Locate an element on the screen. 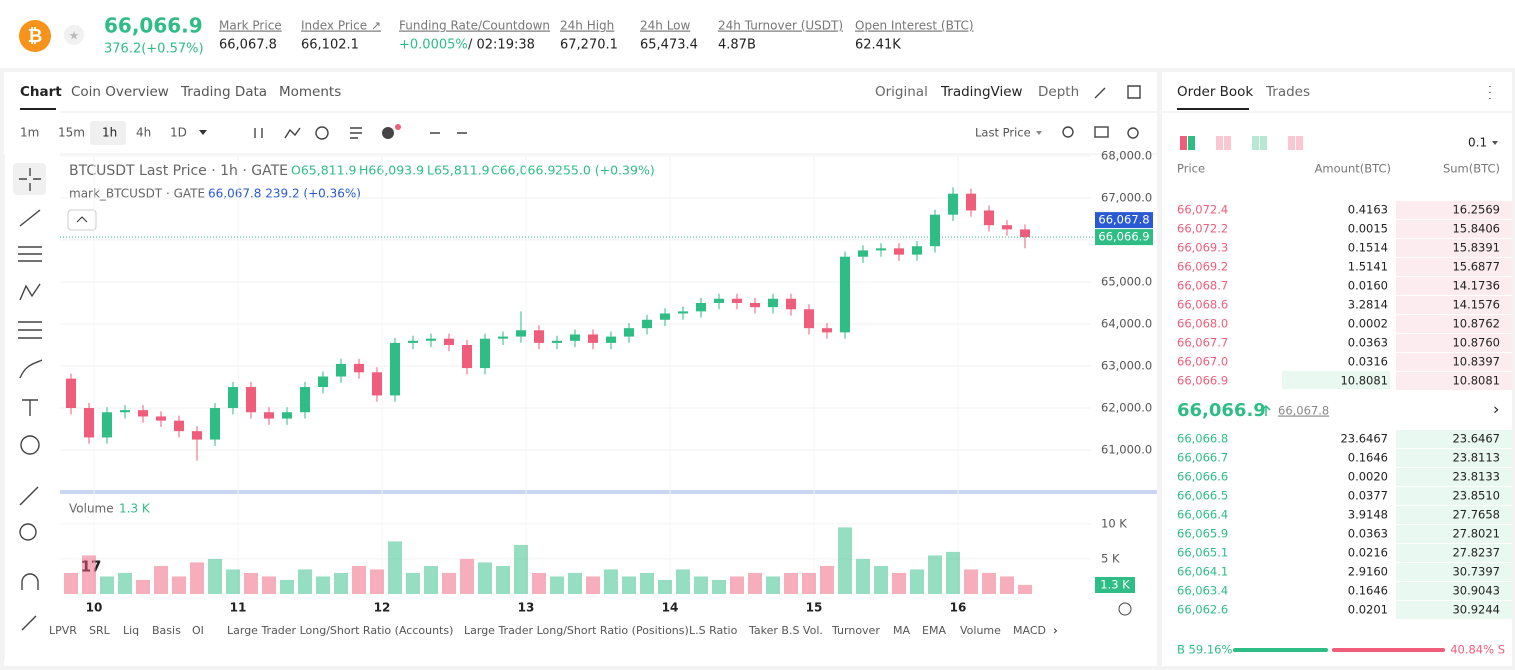 This screenshot has width=1515, height=670. collapse-button is located at coordinates (82, 220).